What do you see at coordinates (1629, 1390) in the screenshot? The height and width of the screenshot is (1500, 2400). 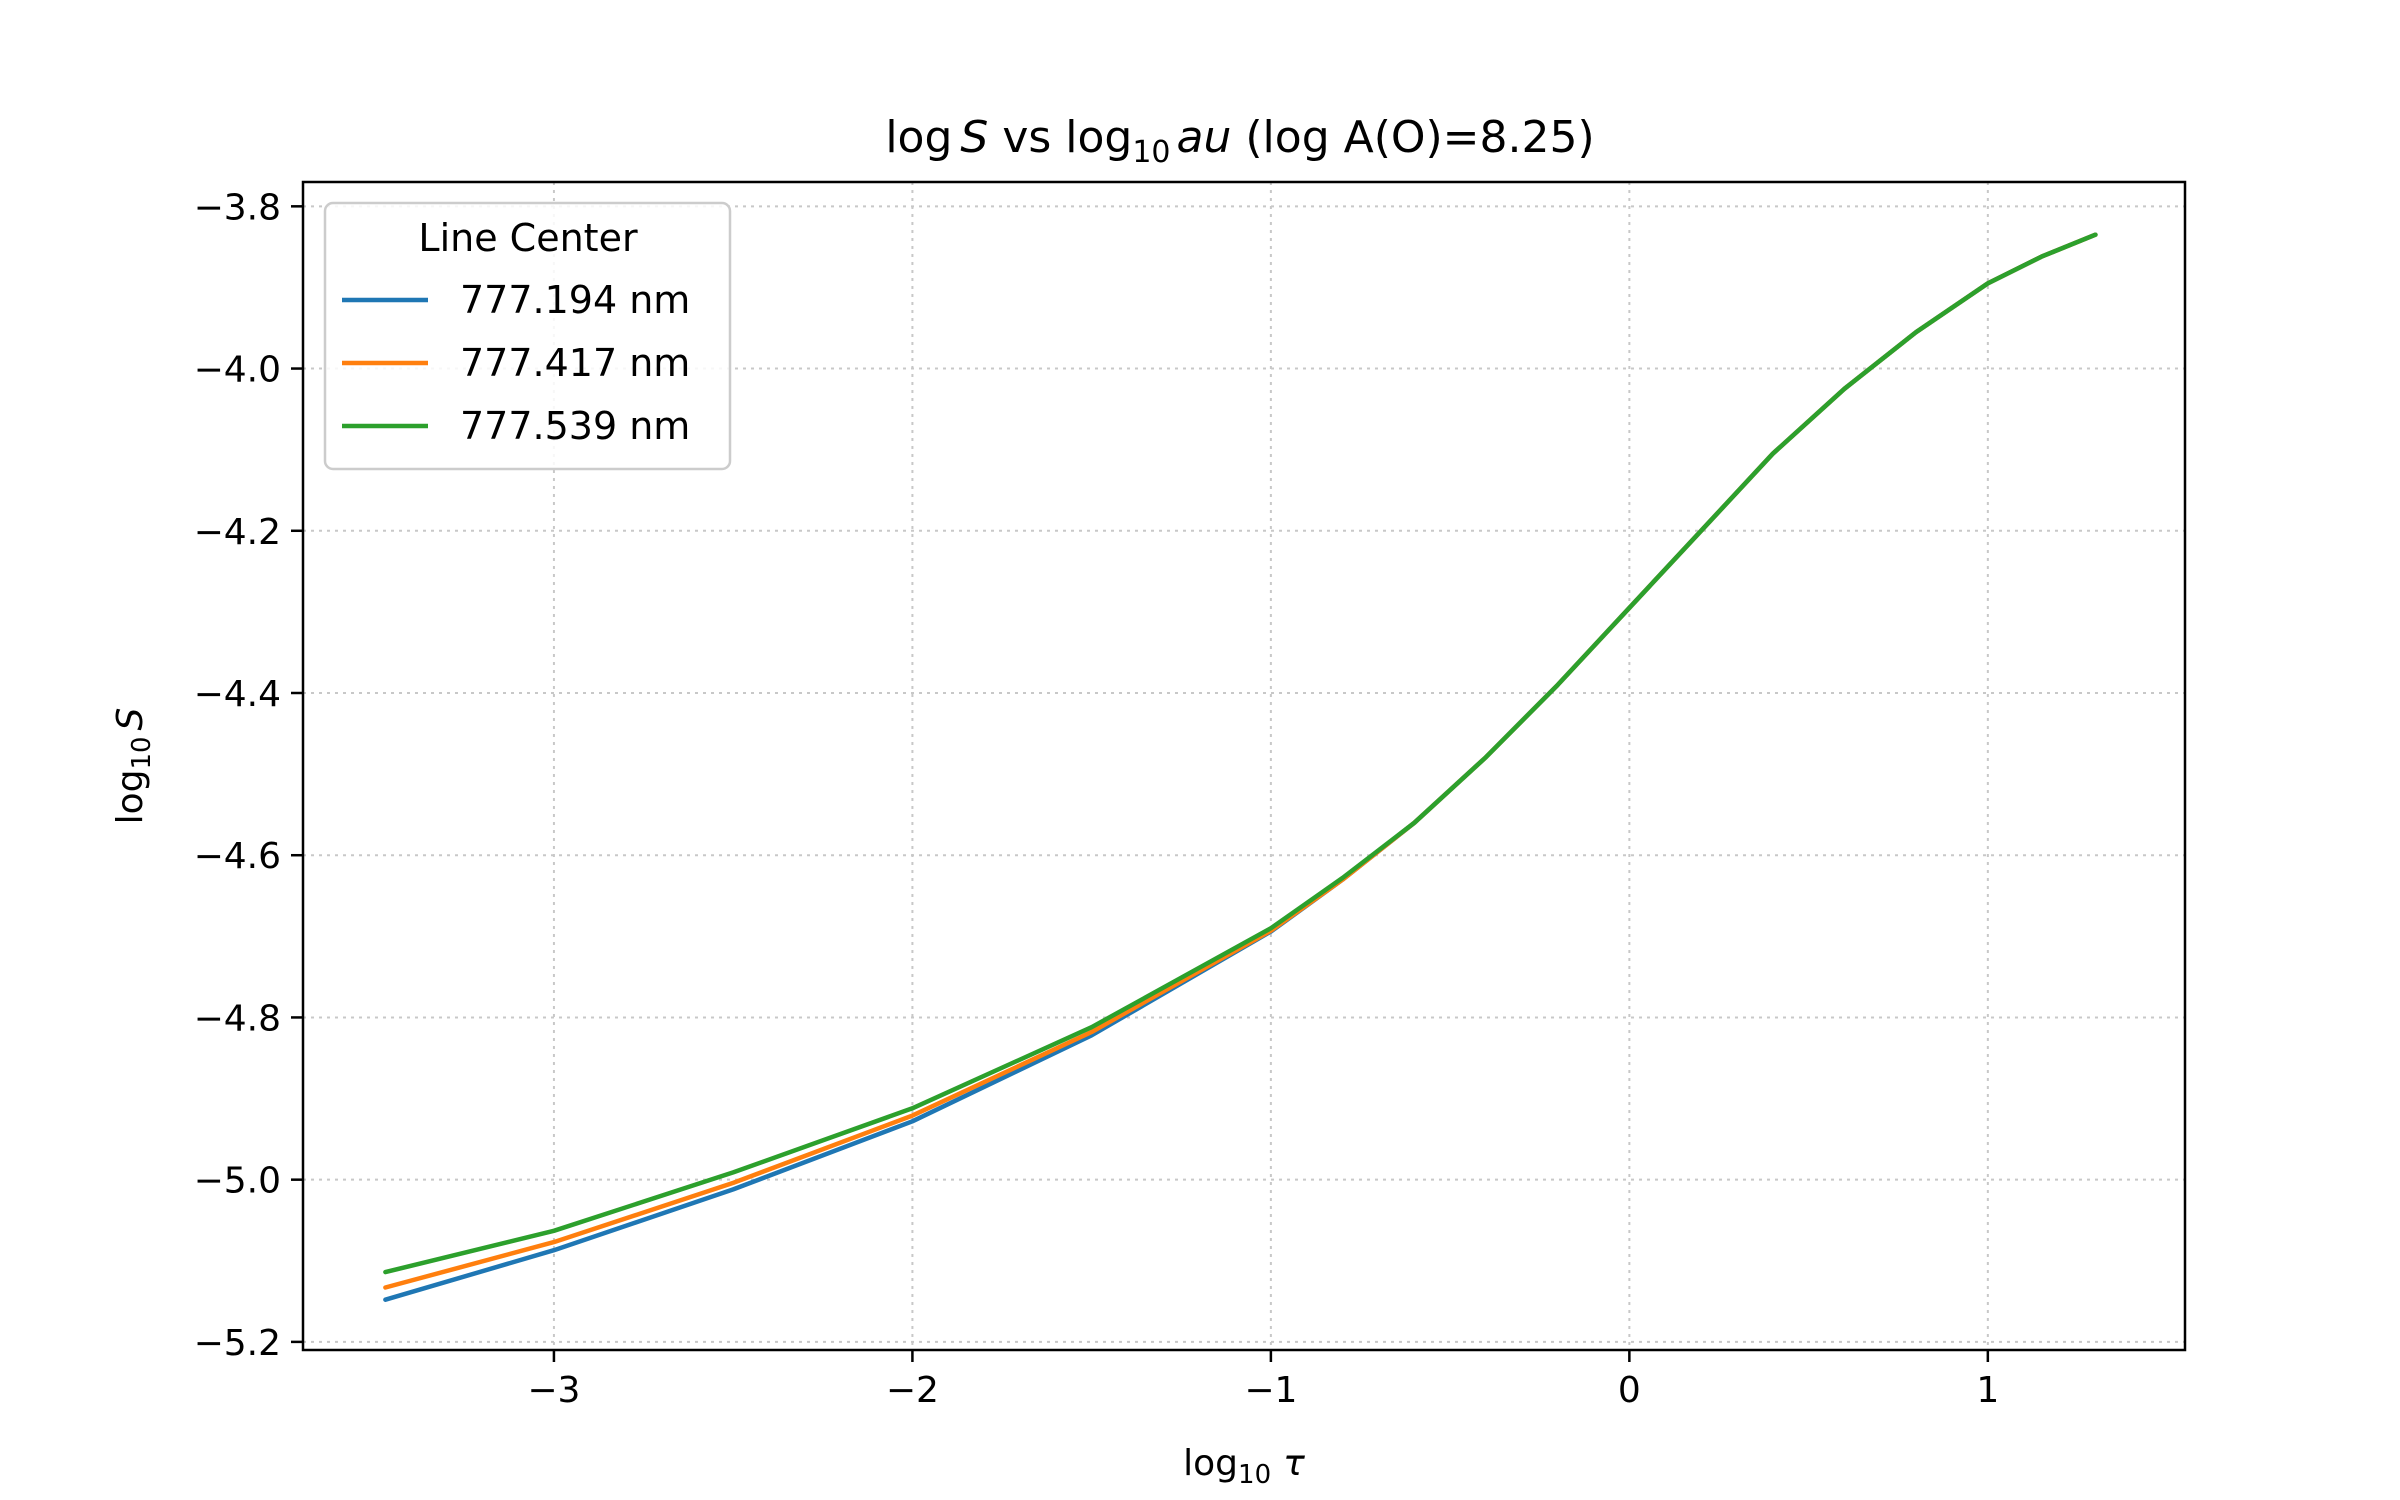 I see `x-tick-label: 0` at bounding box center [1629, 1390].